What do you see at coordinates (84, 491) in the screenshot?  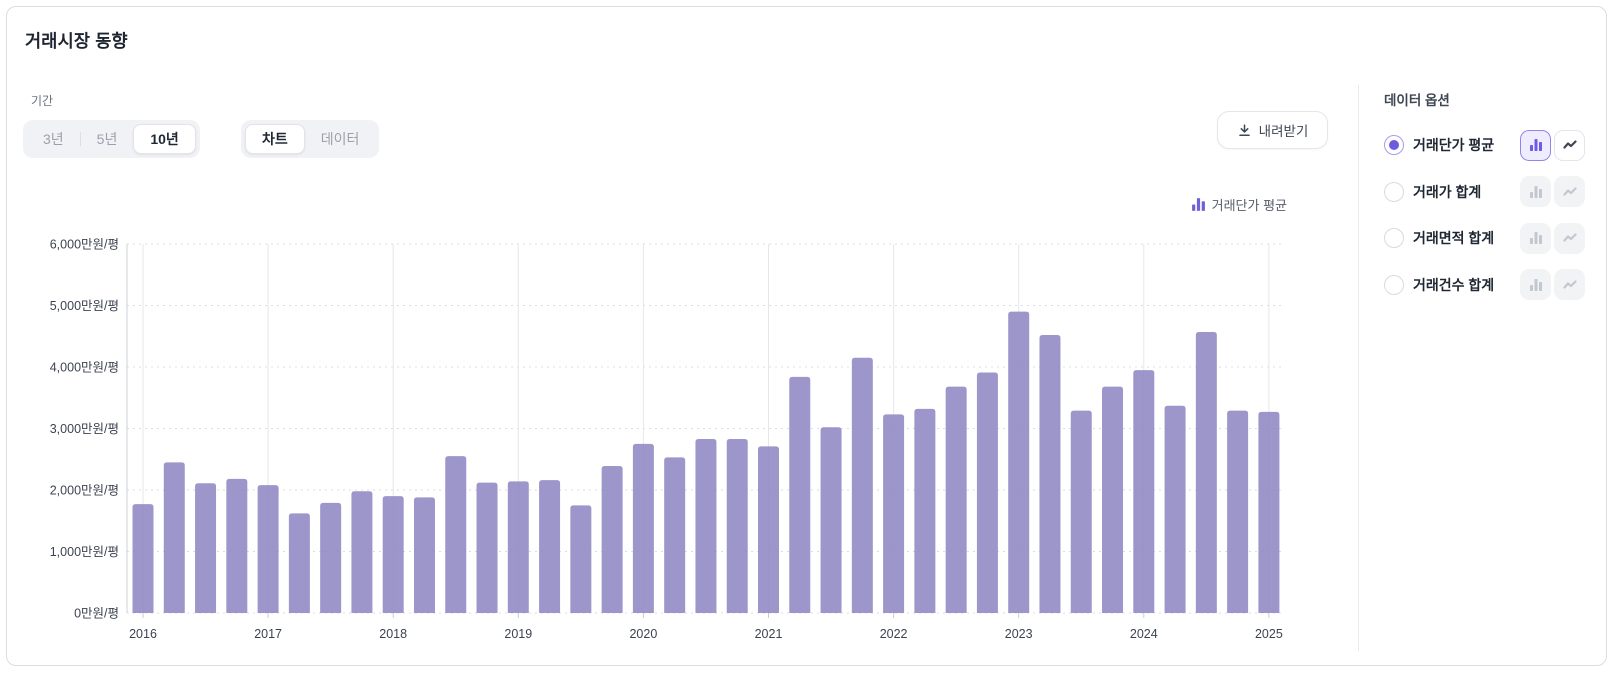 I see `svg-text: 2,000만원/평` at bounding box center [84, 491].